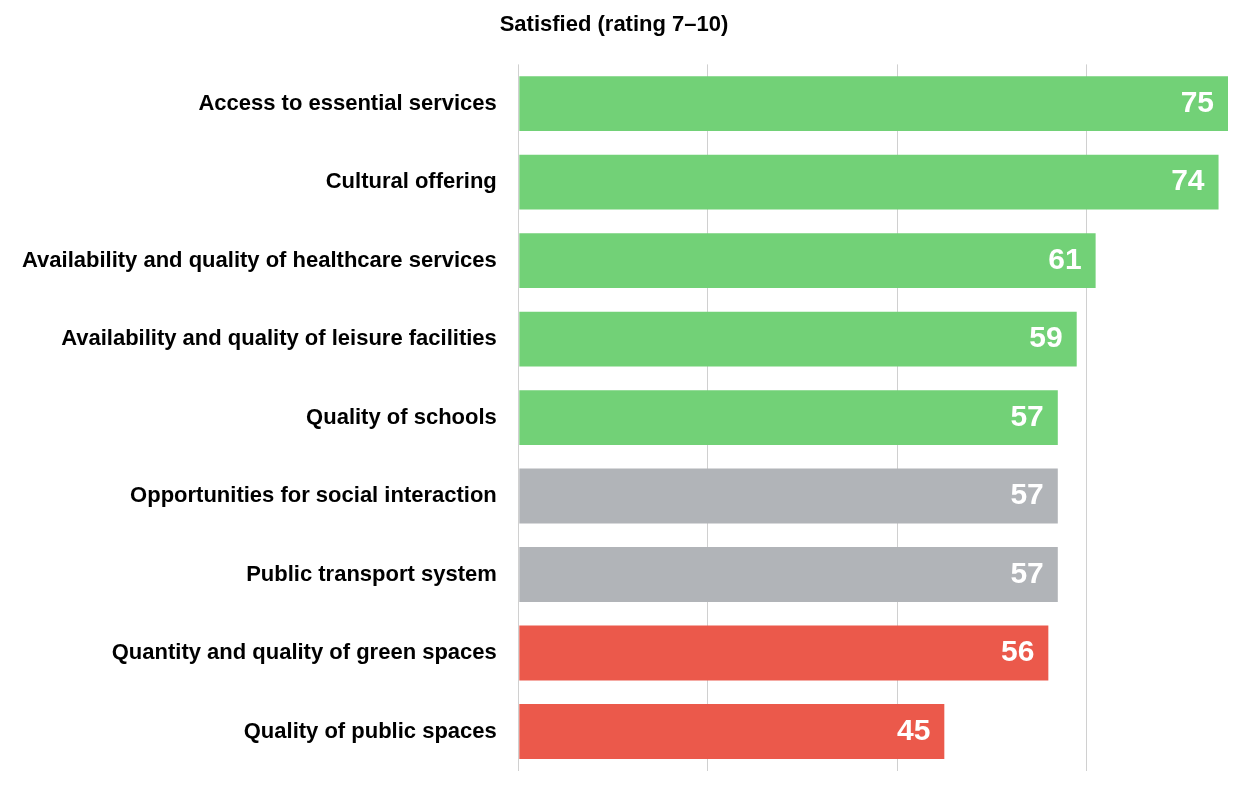  What do you see at coordinates (259, 259) in the screenshot?
I see `y-tick-label: Availability and quality of healthcare services` at bounding box center [259, 259].